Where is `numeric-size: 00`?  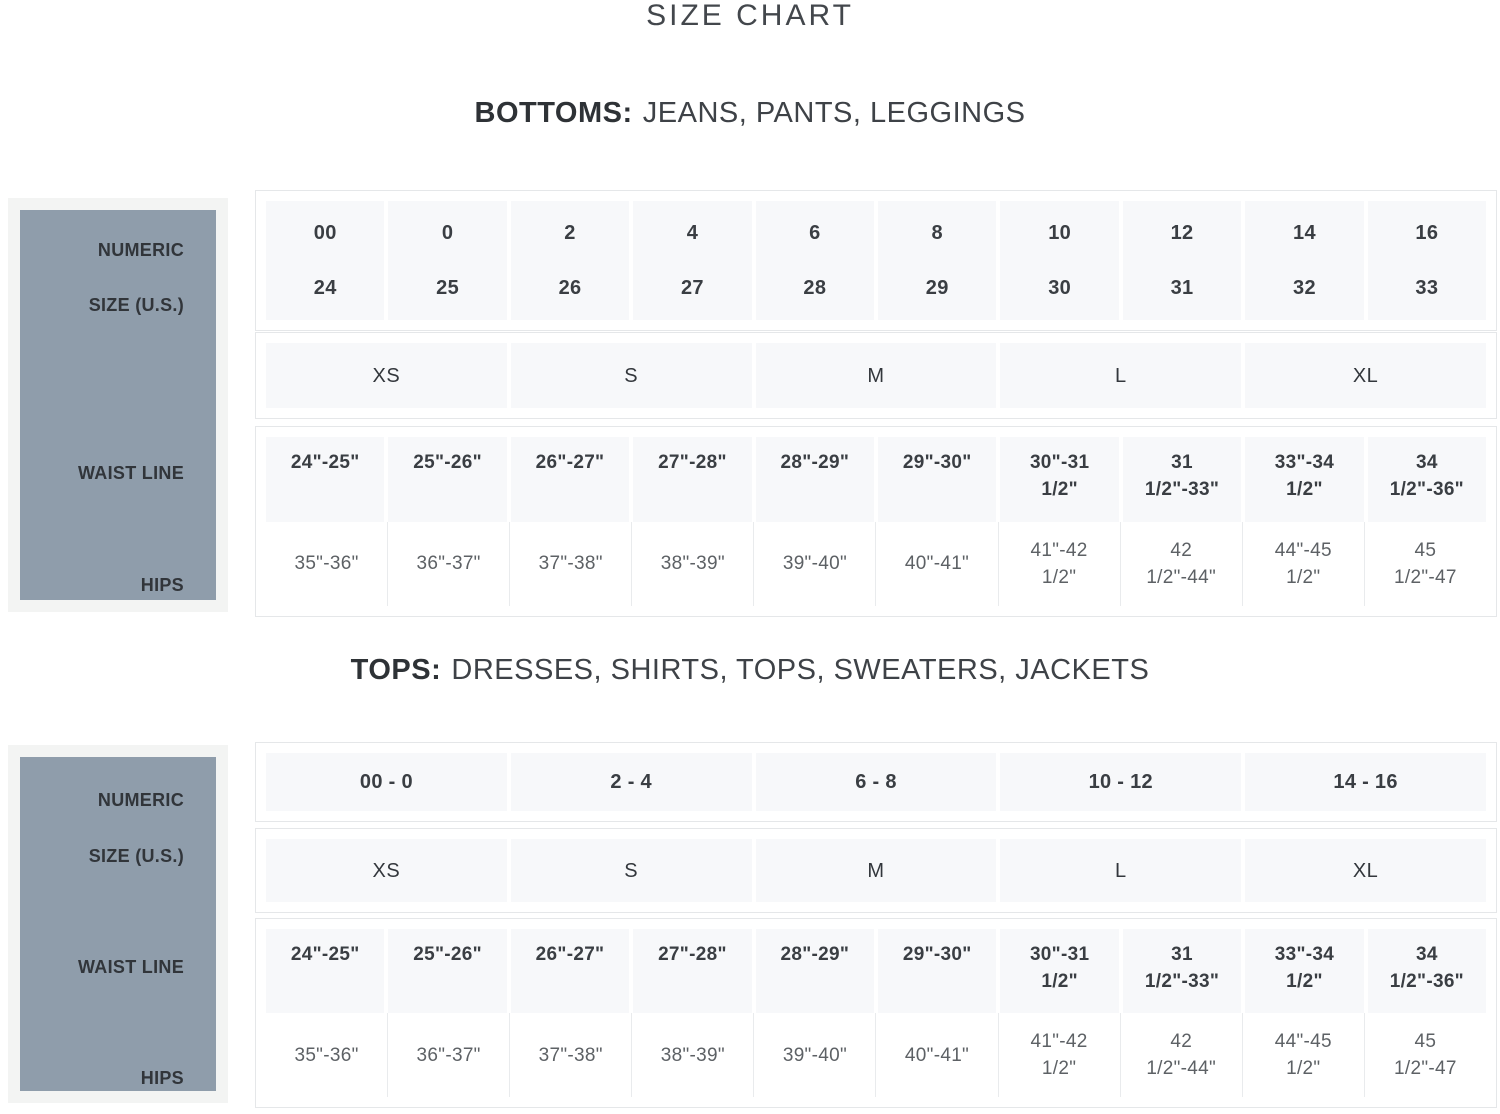 numeric-size: 00 is located at coordinates (325, 233).